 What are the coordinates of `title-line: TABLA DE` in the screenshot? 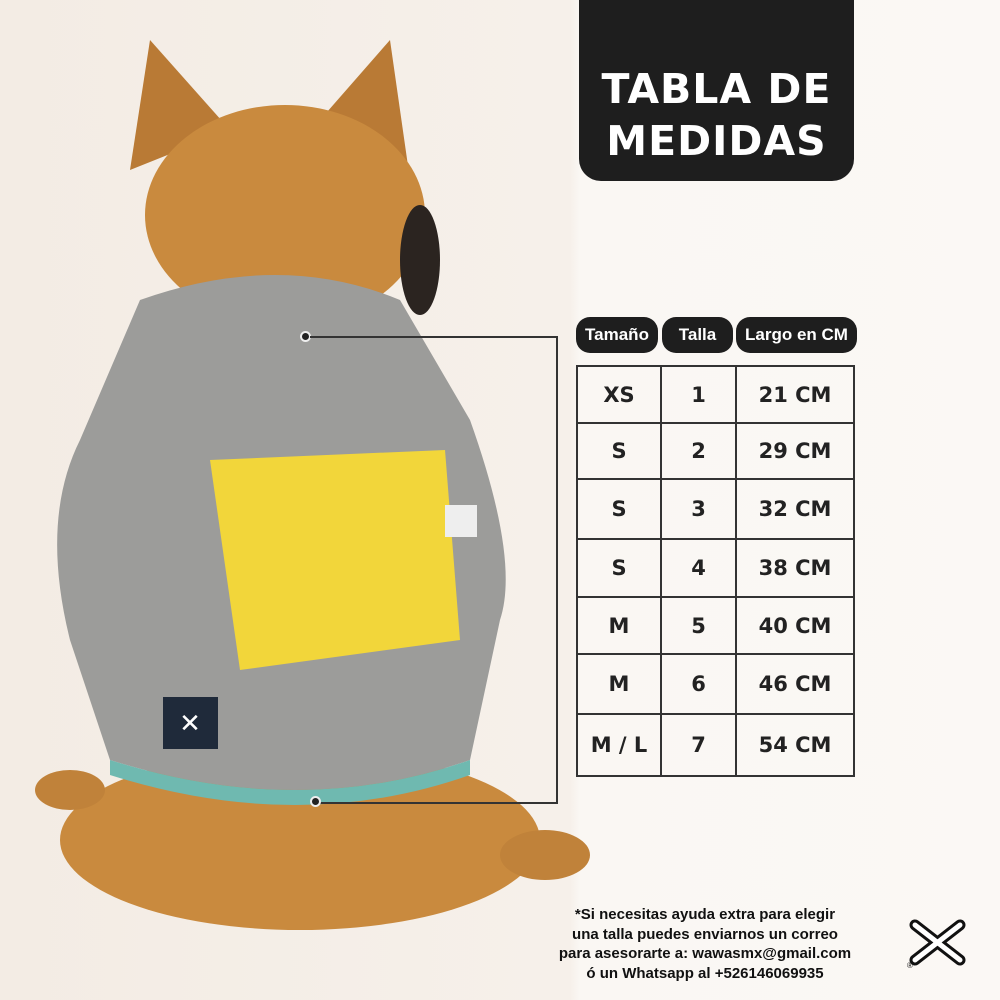 It's located at (716, 89).